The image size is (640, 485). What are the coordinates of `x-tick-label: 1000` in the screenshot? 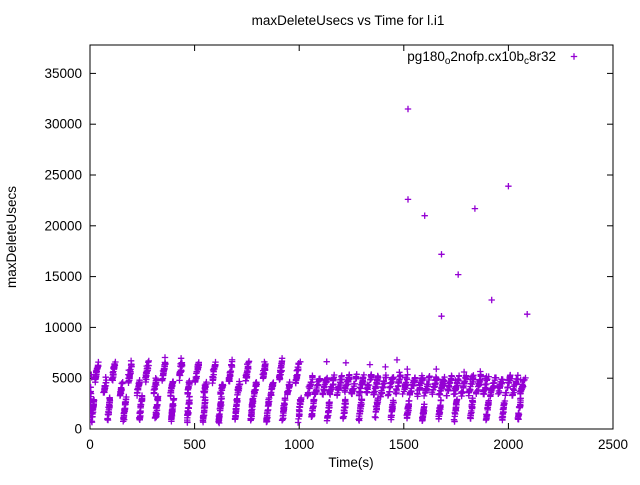 It's located at (299, 444).